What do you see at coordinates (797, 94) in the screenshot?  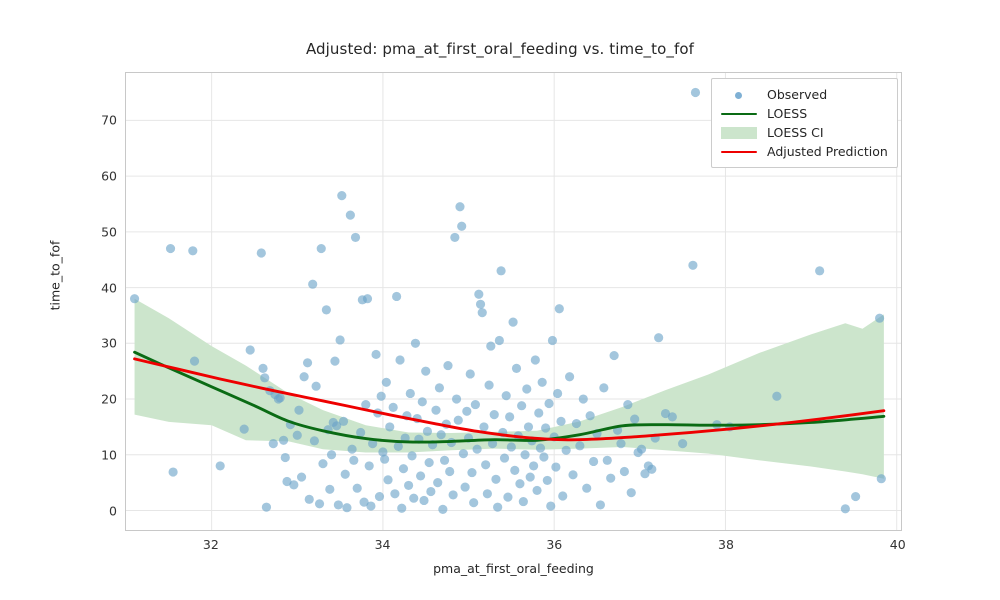 I see `legend-label-observed: Observed` at bounding box center [797, 94].